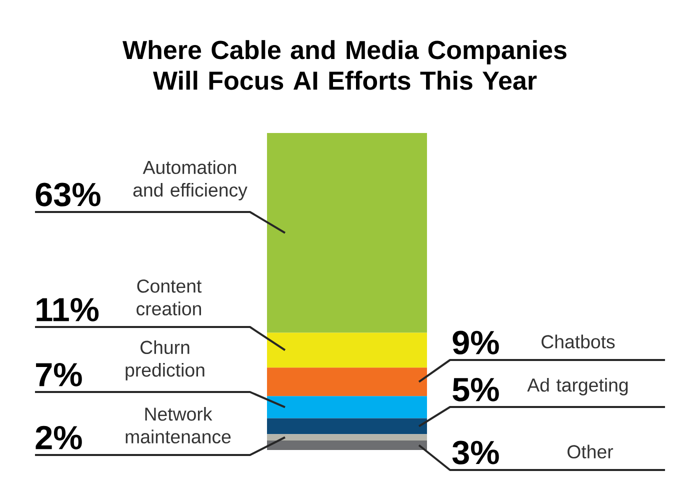  I want to click on text: Other, so click(591, 451).